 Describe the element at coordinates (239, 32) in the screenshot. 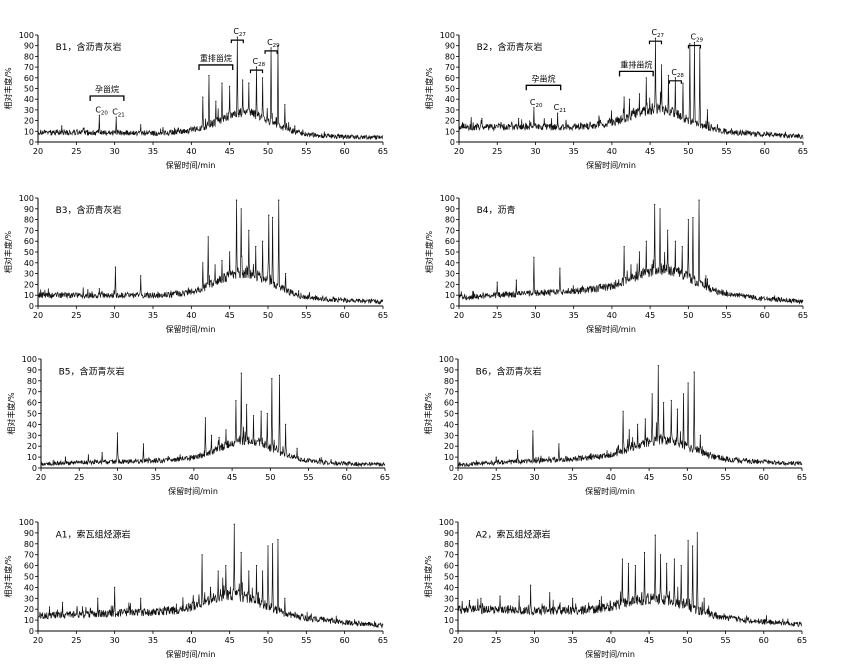

I see `peak-label: C27` at that location.